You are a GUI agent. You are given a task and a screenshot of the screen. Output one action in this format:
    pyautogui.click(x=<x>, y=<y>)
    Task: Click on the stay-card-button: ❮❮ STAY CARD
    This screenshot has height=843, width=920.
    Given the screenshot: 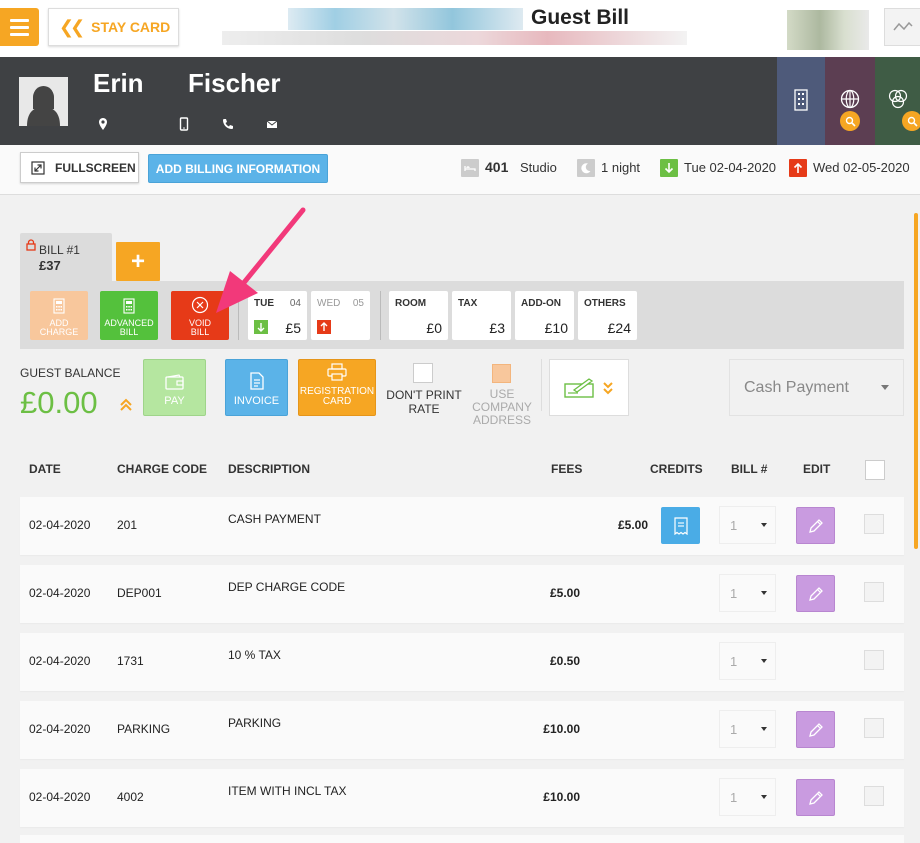 What is the action you would take?
    pyautogui.click(x=113, y=27)
    